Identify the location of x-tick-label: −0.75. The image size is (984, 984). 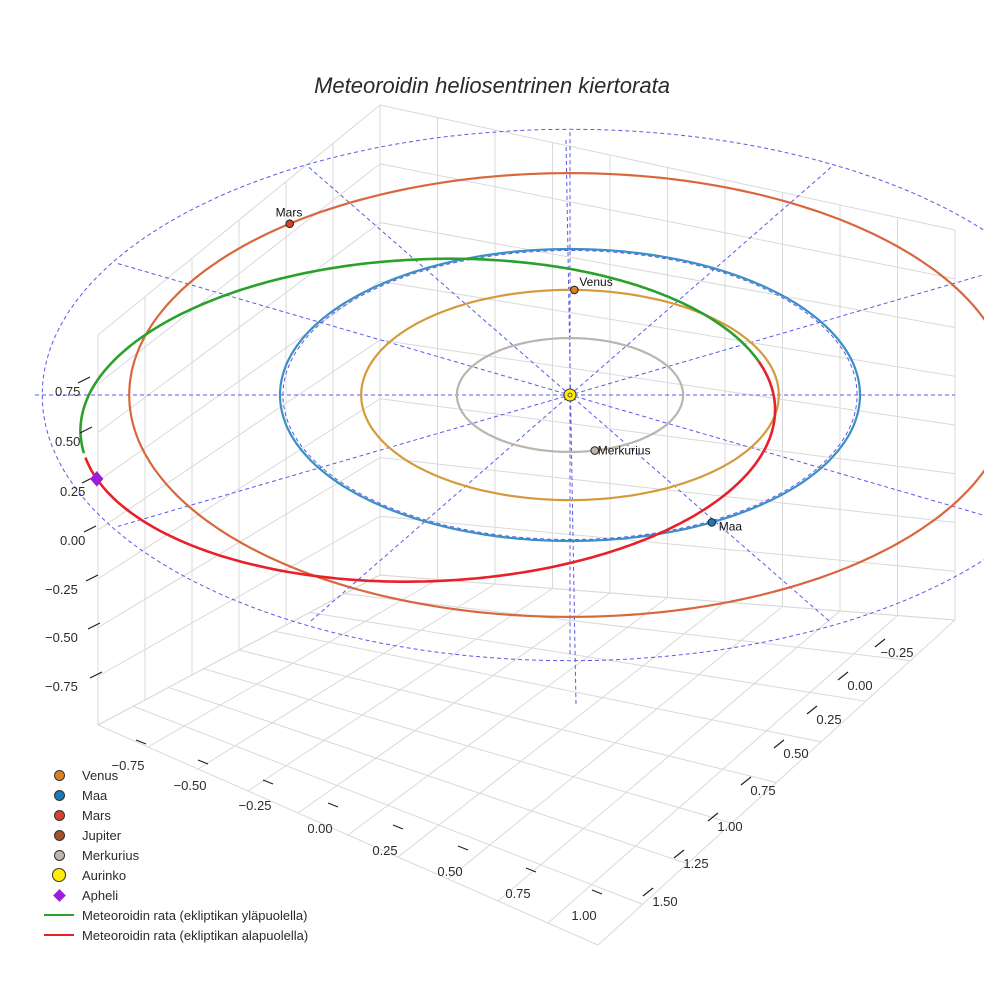
(128, 765).